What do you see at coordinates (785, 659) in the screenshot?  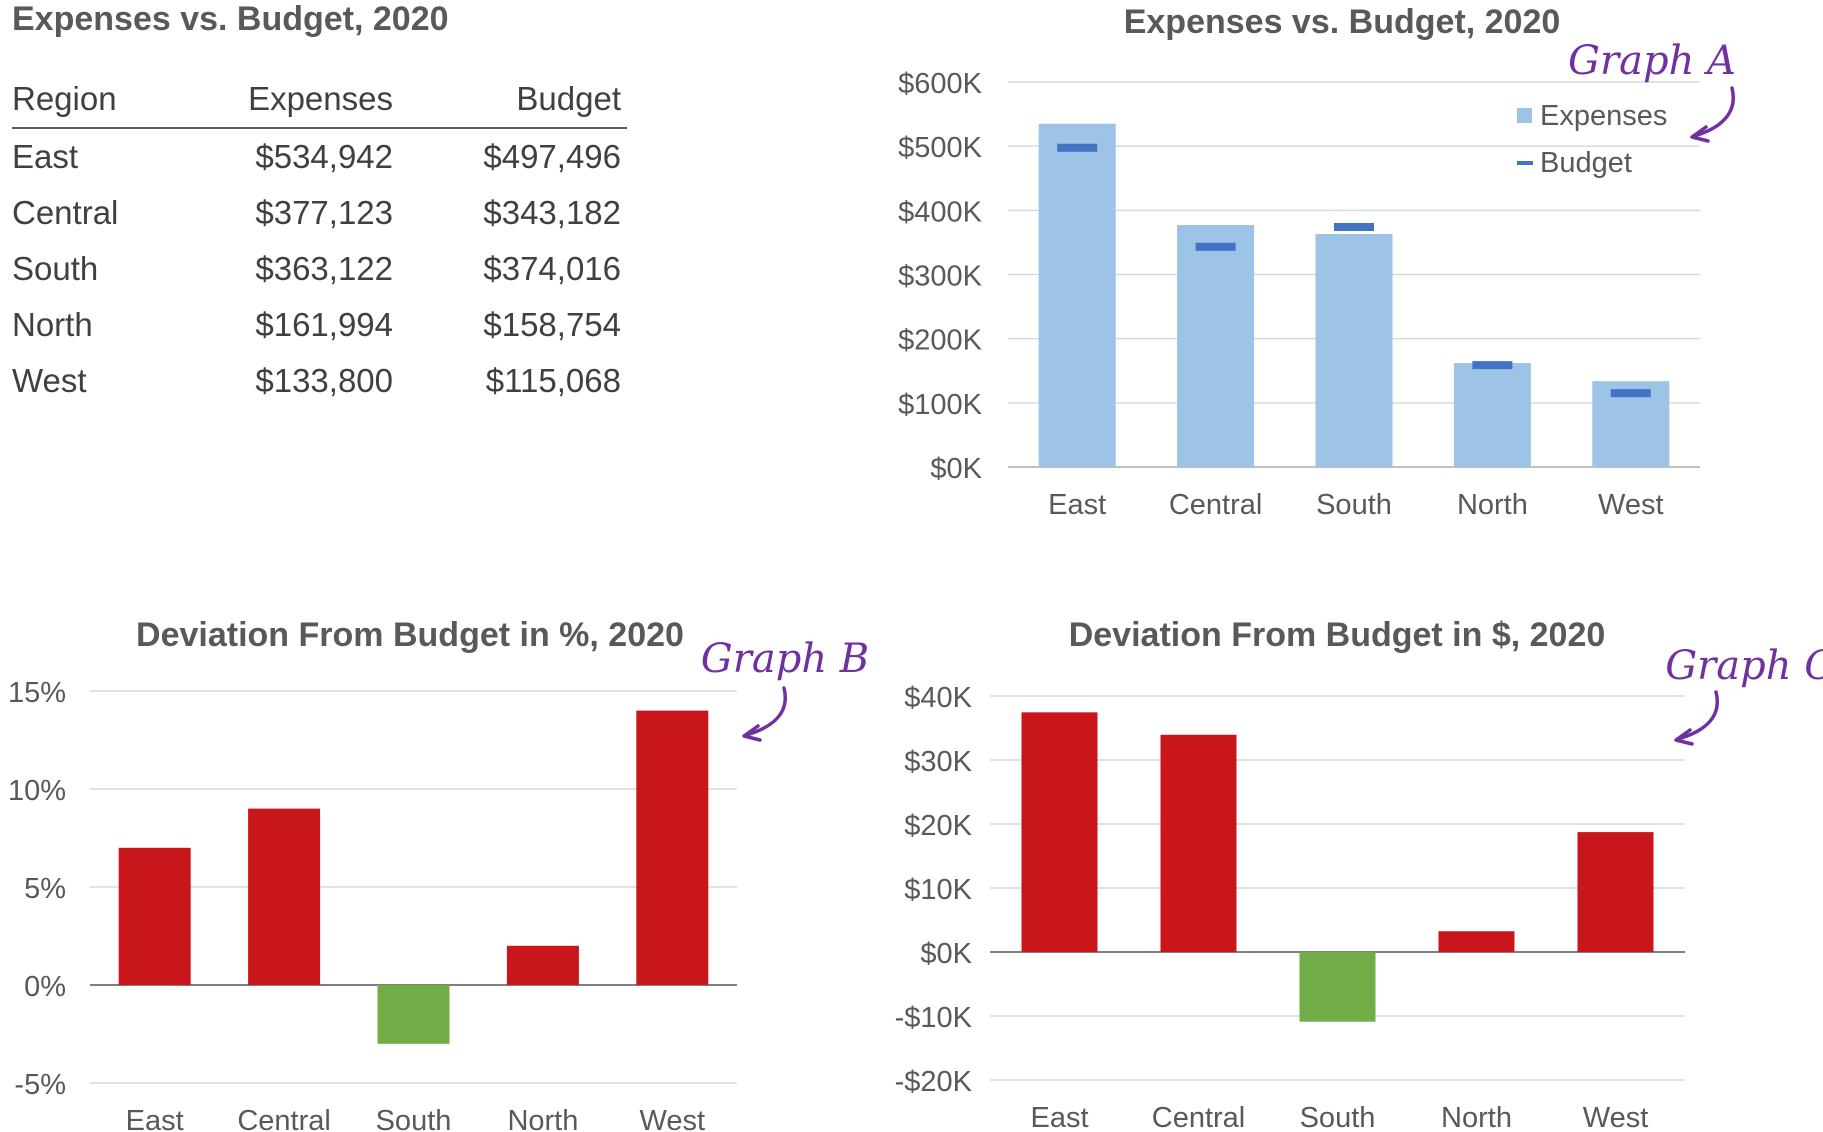 I see `annotation-text: Graph B` at bounding box center [785, 659].